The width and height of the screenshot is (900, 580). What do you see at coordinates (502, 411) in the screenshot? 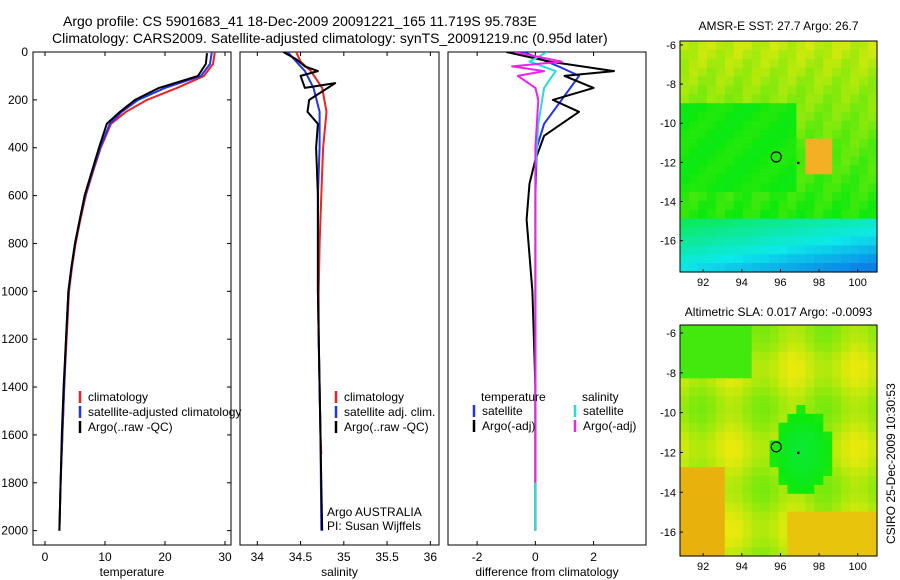
I see `difference-legend-label: satellite` at bounding box center [502, 411].